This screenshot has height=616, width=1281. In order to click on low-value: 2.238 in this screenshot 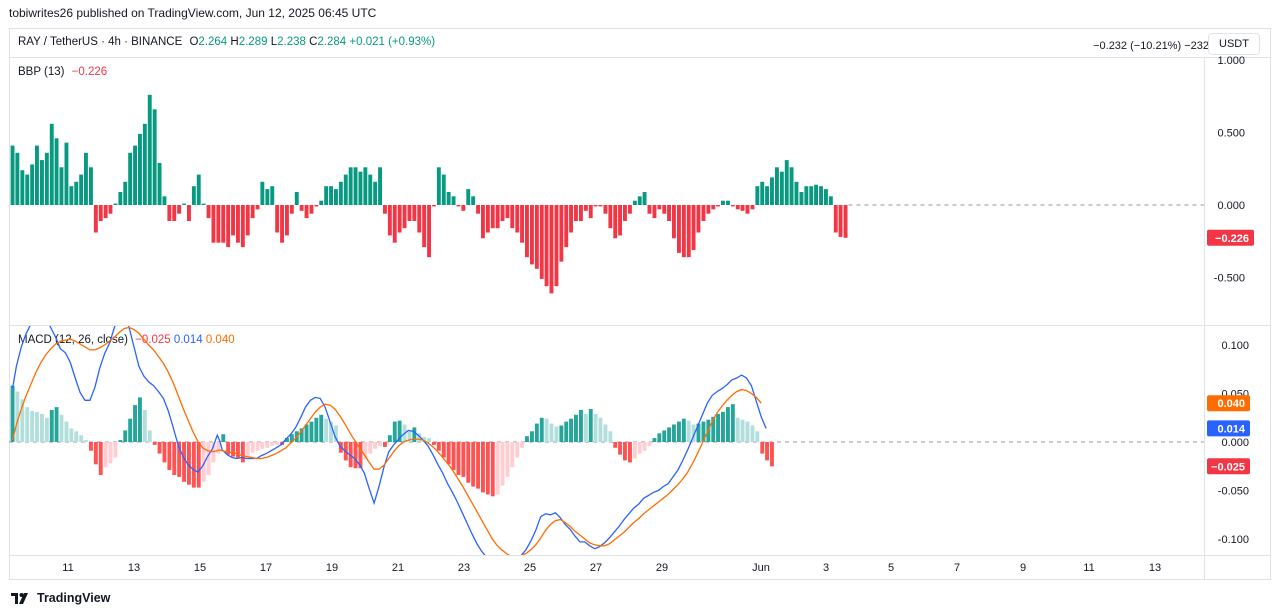, I will do `click(291, 42)`.